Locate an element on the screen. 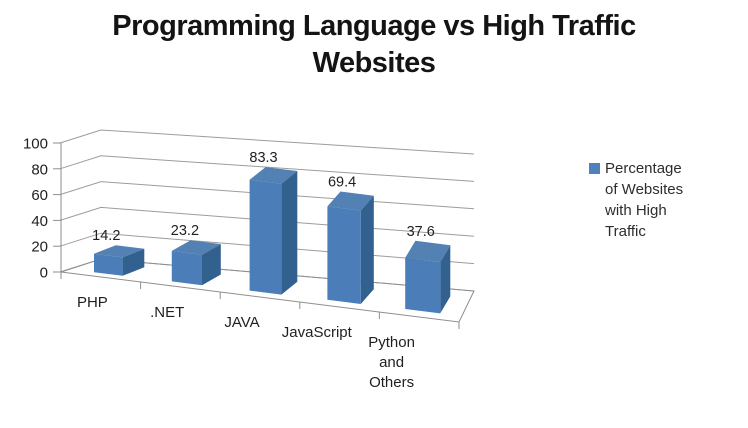 This screenshot has width=748, height=428. bar-python-and-others is located at coordinates (428, 277).